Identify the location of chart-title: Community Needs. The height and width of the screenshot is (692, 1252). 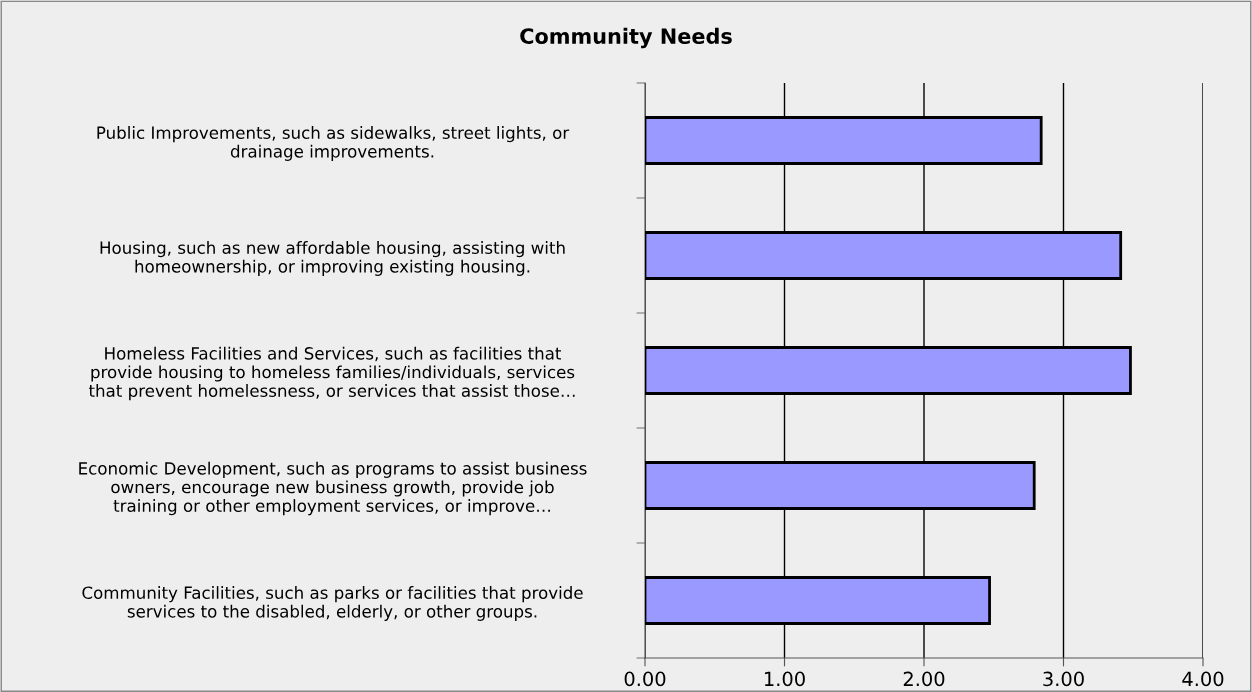
(626, 38).